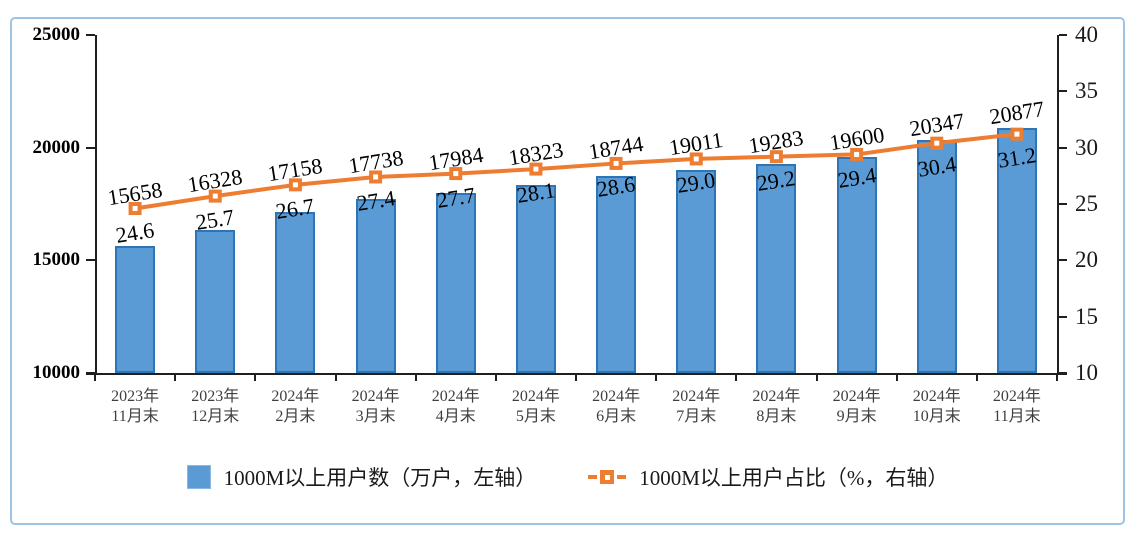 The image size is (1137, 545). I want to click on legend-line-dash-left, so click(593, 477).